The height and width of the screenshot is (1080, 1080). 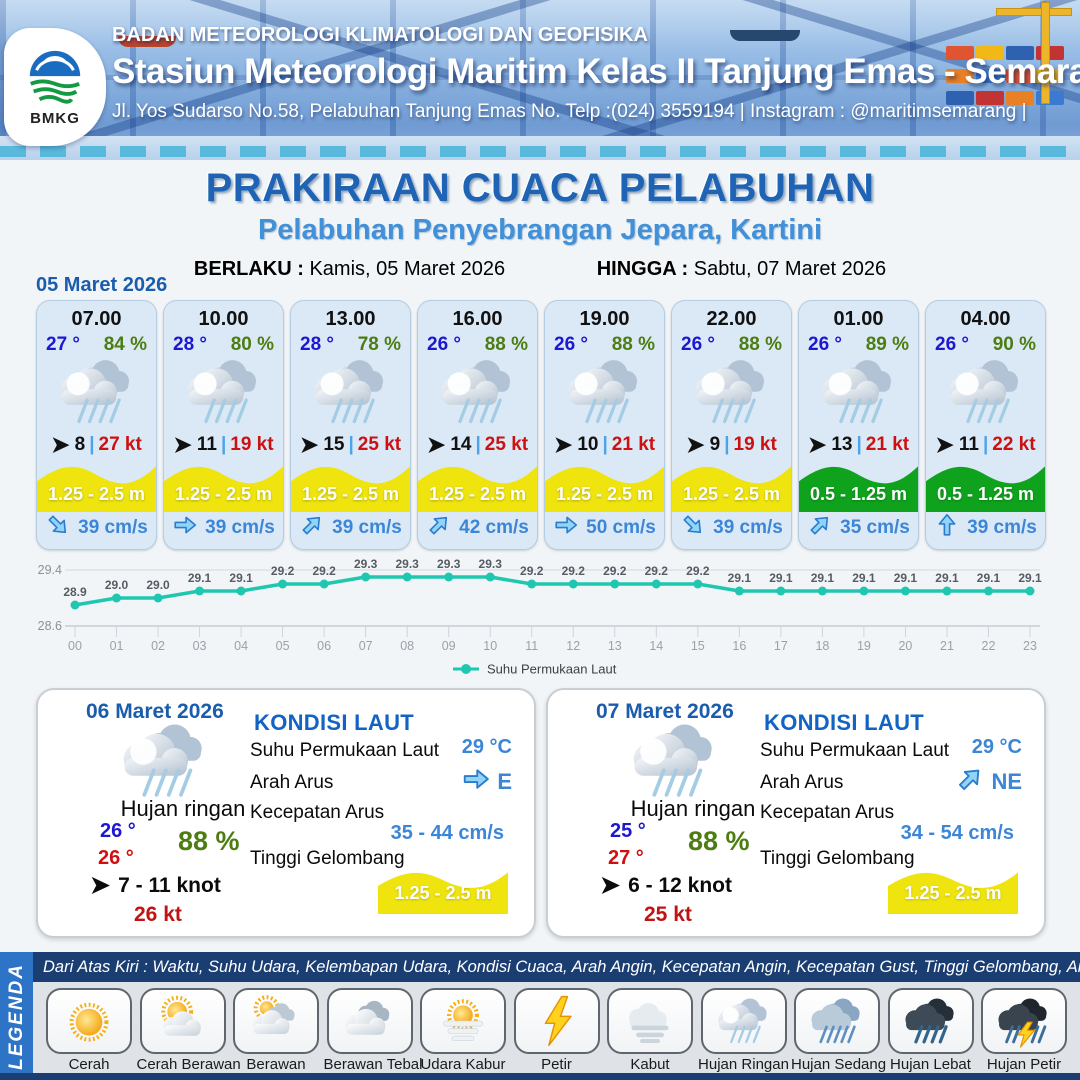 I want to click on daily-date: 06 Maret 2026, so click(x=155, y=711).